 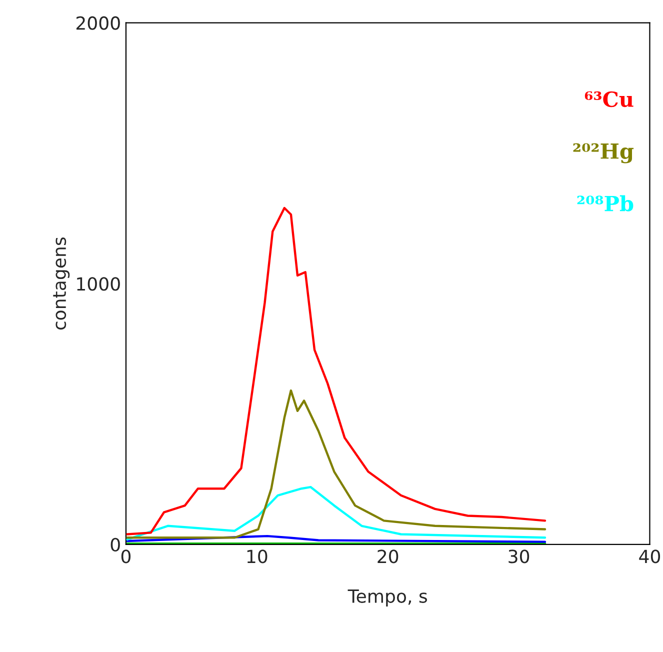 I want to click on x-tick-label: 20, so click(x=388, y=557).